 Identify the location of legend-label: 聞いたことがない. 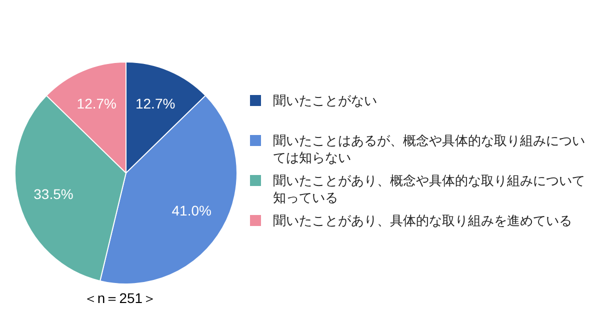
(325, 100).